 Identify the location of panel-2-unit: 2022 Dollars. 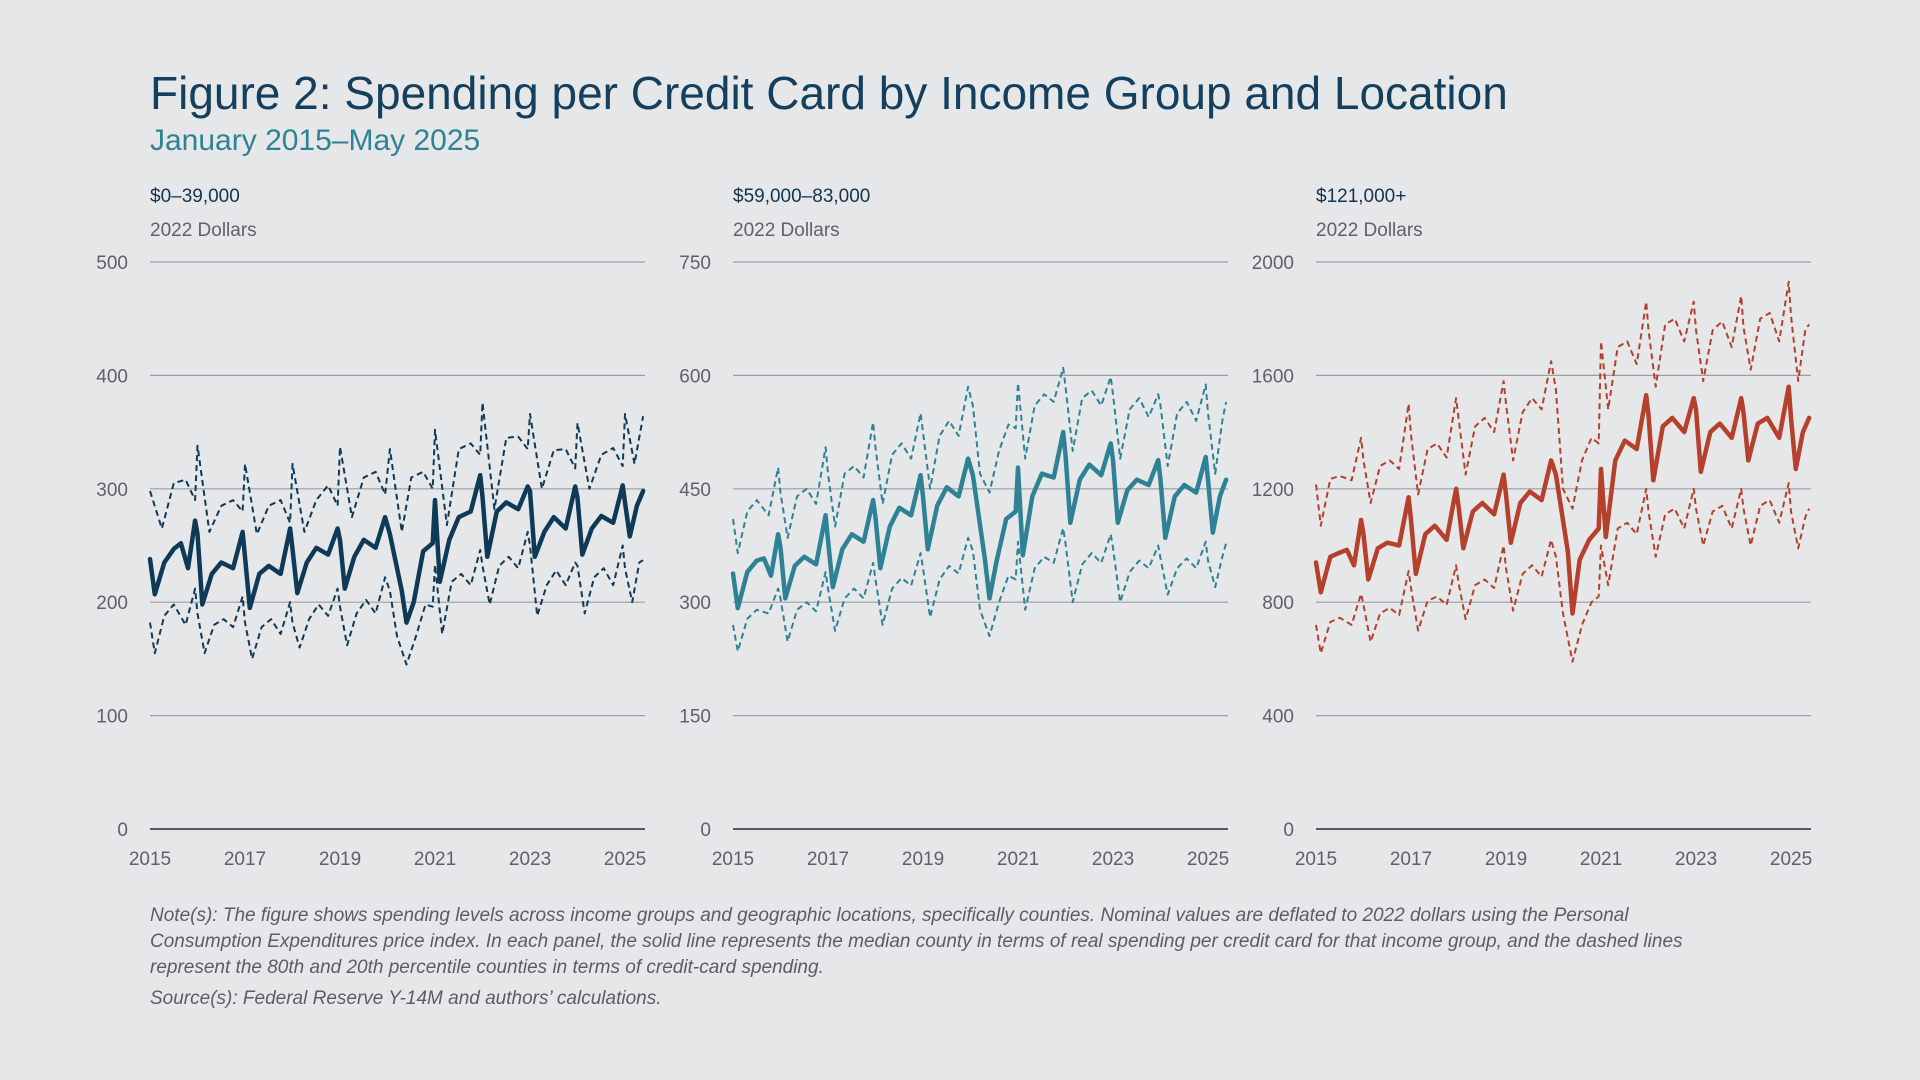
(786, 230).